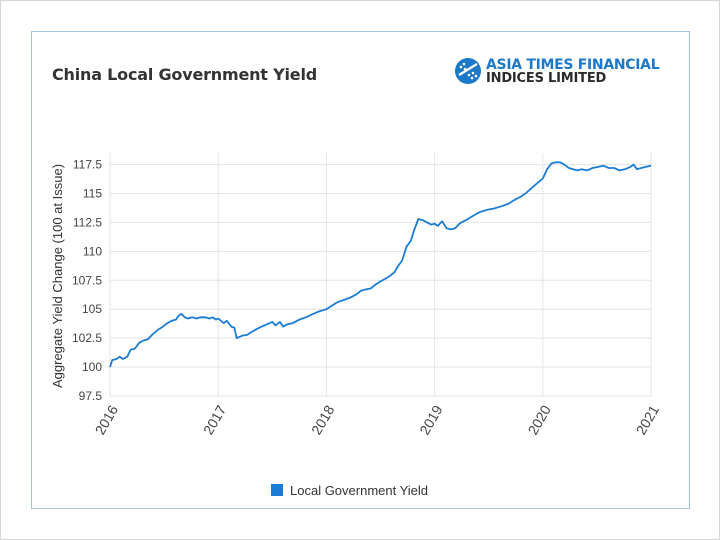  What do you see at coordinates (92, 309) in the screenshot?
I see `y-tick-label: 105` at bounding box center [92, 309].